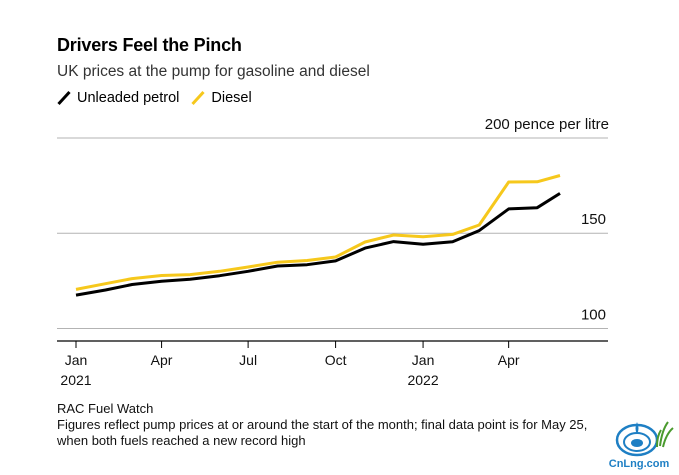  I want to click on legend-label-diesel: Diesel, so click(231, 98).